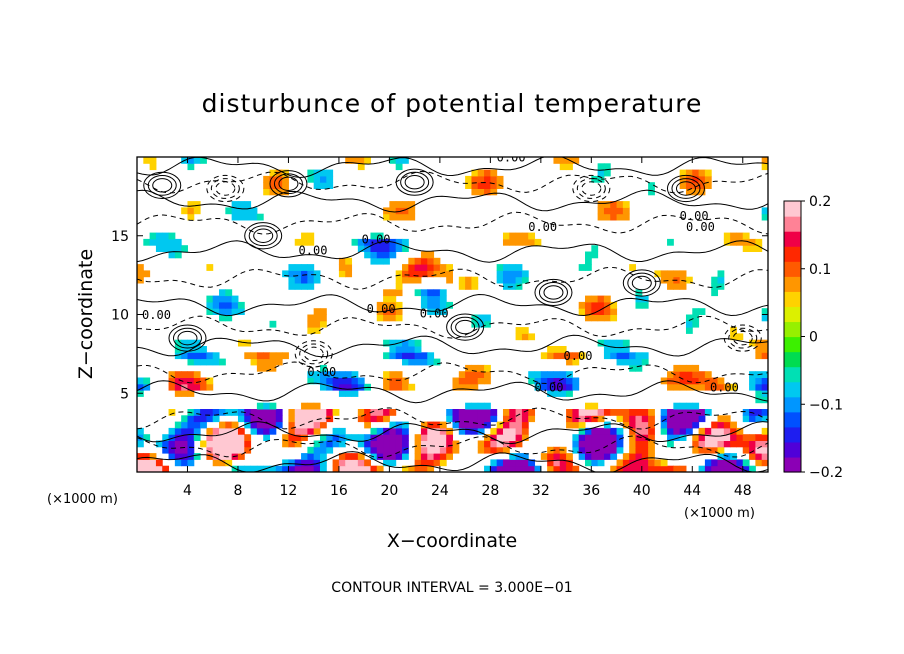 The image size is (904, 654). Describe the element at coordinates (86, 314) in the screenshot. I see `y-axis-label: Z−coordinate` at that location.